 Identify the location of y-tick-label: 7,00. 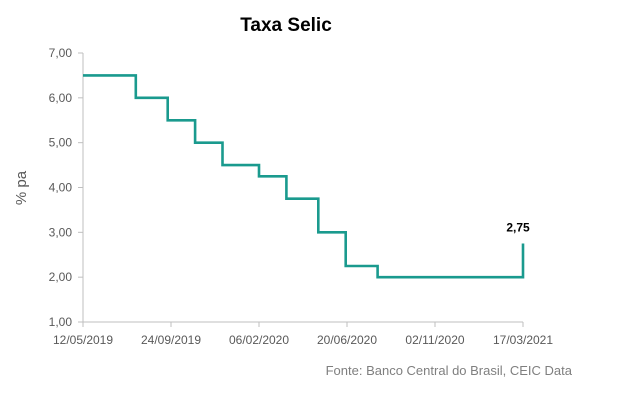
(61, 53).